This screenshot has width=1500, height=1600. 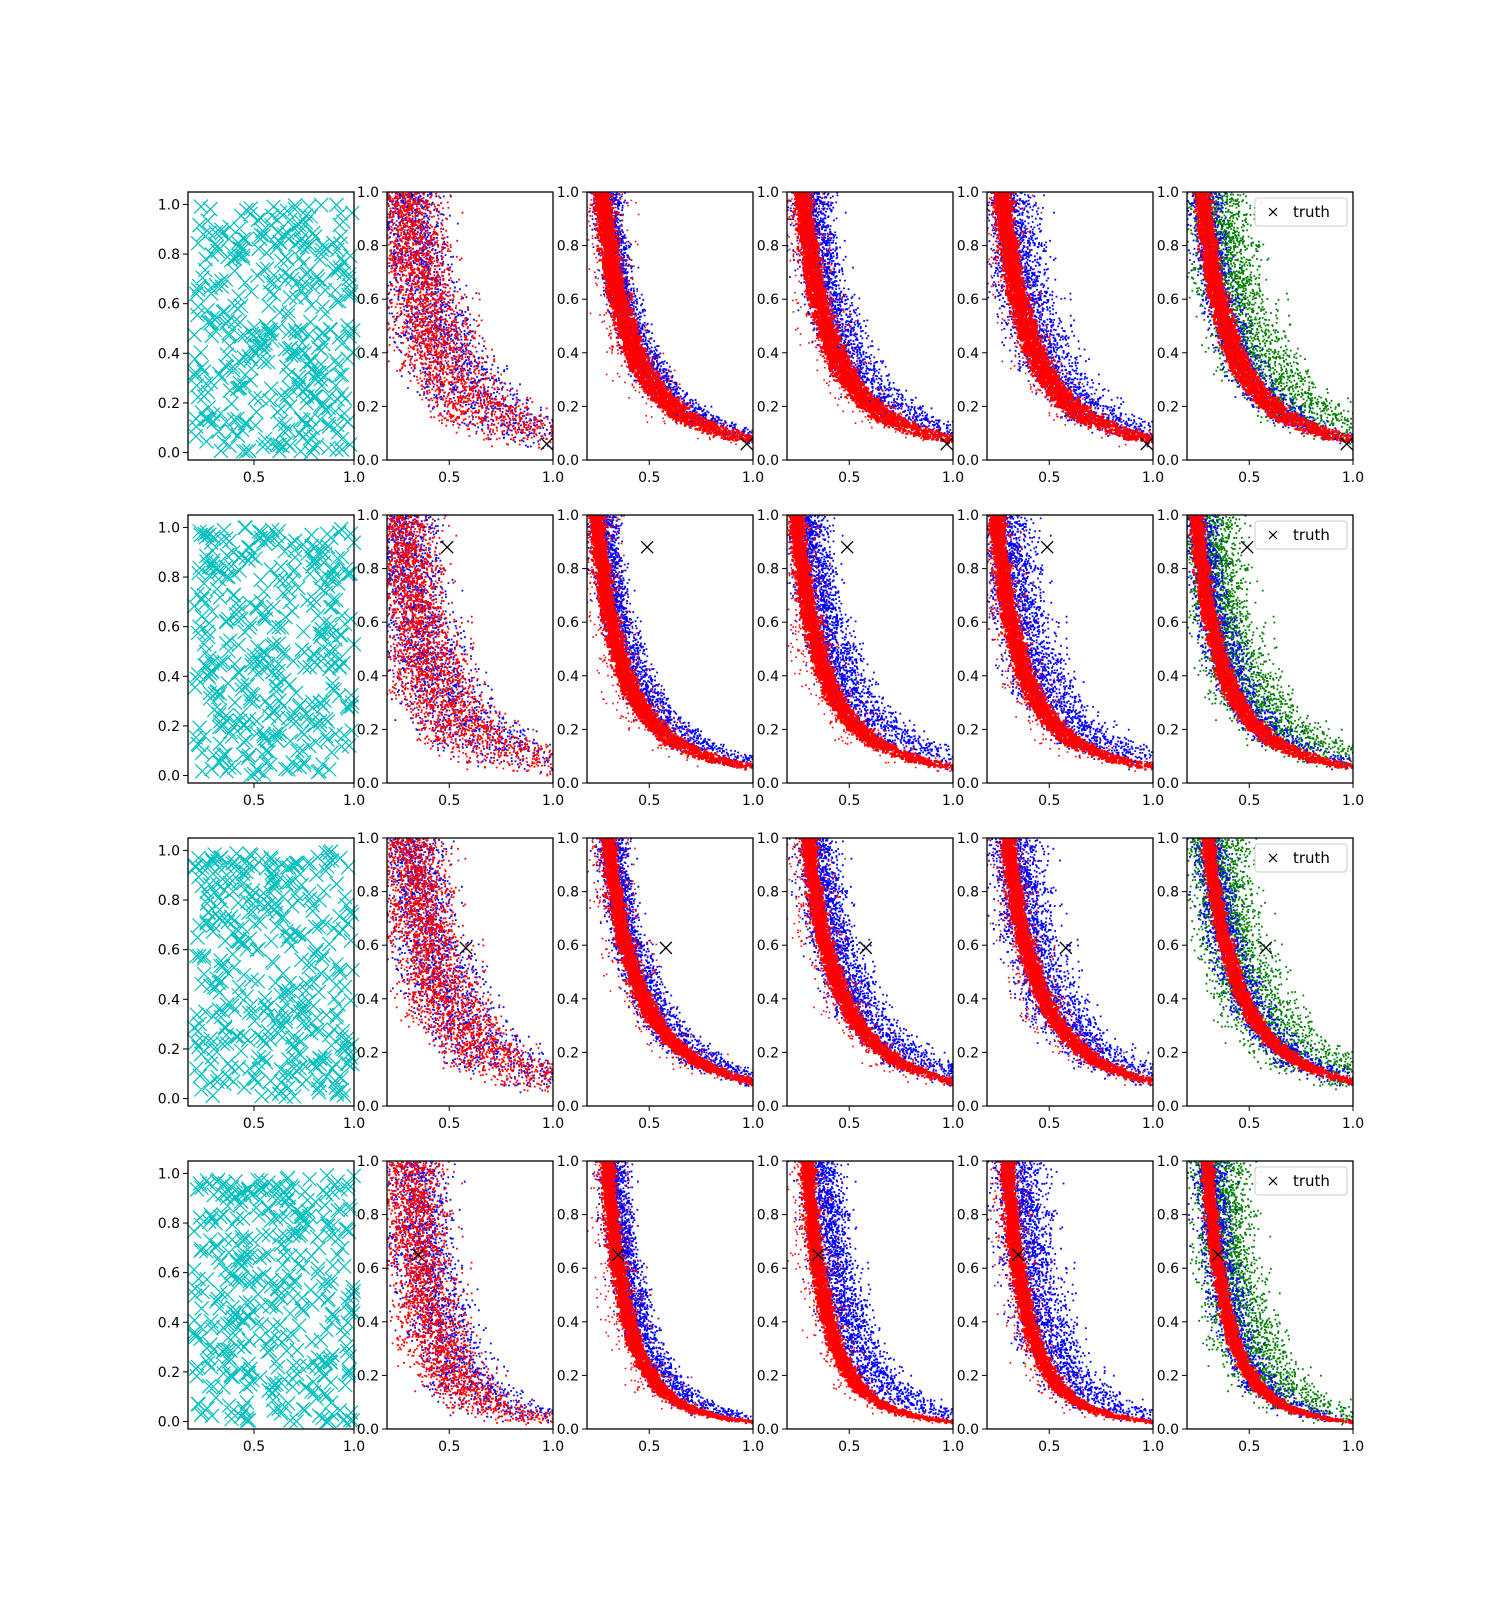 I want to click on r2-c2-ytick-label-3: 0.6, so click(x=368, y=623).